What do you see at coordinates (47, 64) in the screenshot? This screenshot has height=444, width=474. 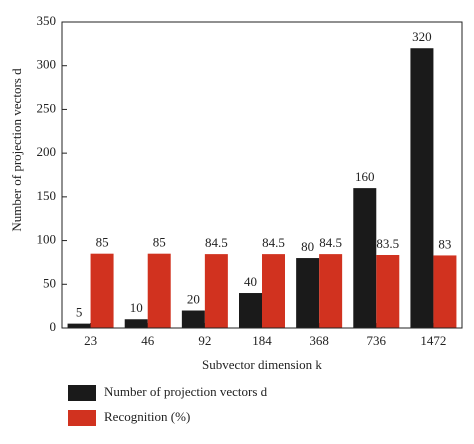 I see `y-tick-label: 300` at bounding box center [47, 64].